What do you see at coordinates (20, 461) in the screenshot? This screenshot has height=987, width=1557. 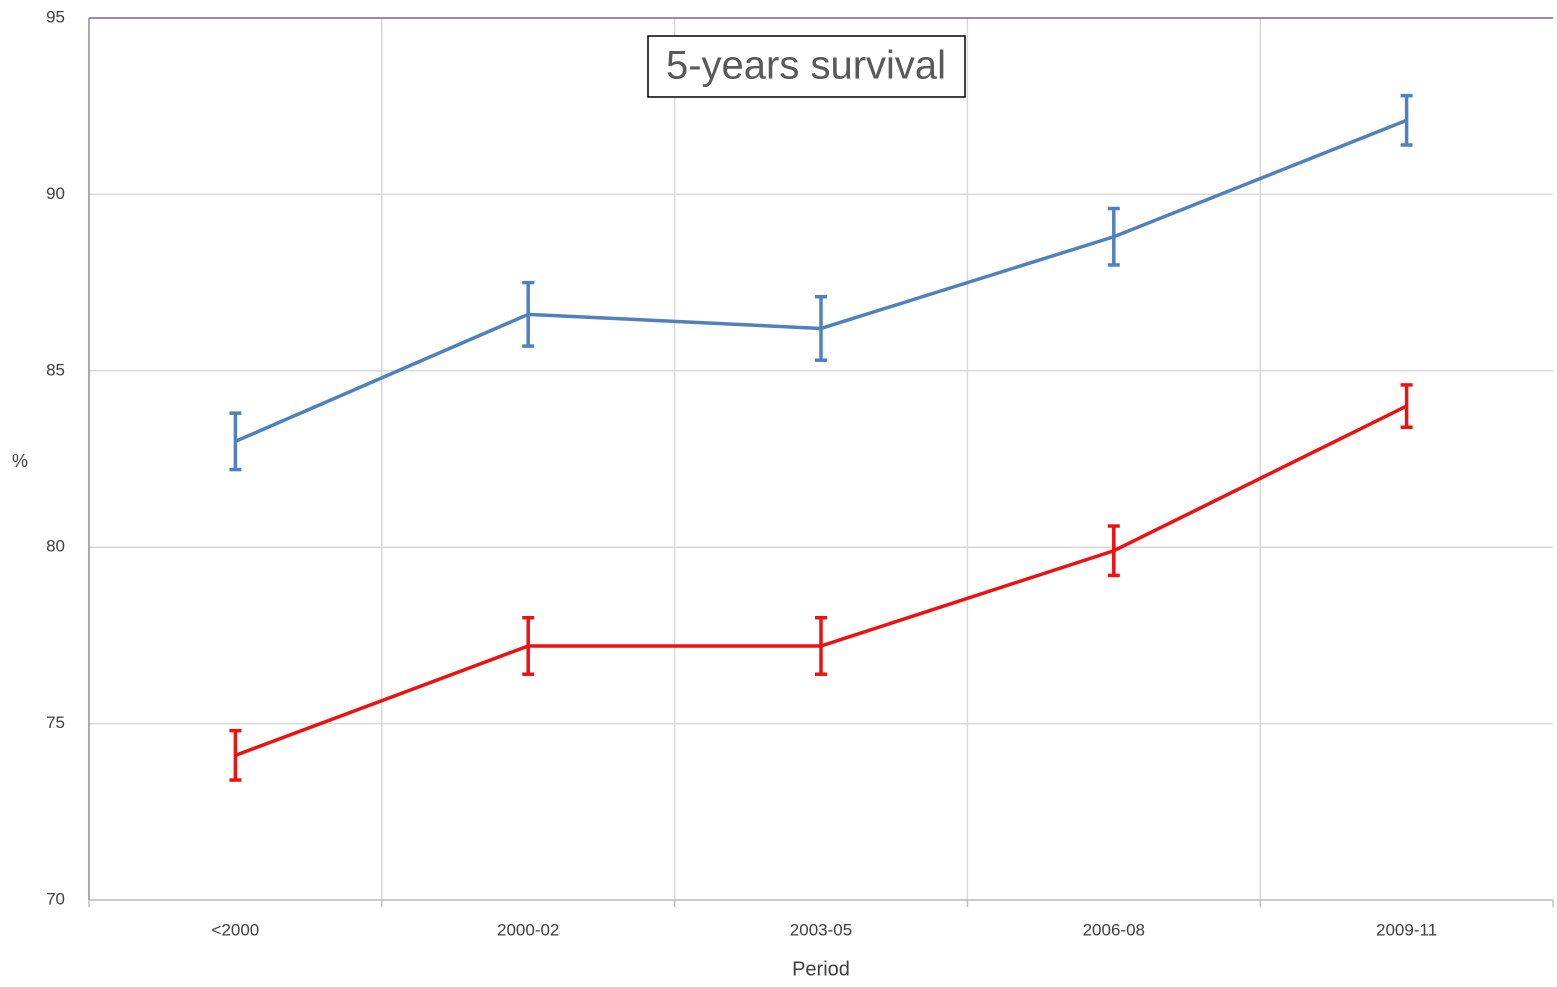 I see `y-axis-label: %` at bounding box center [20, 461].